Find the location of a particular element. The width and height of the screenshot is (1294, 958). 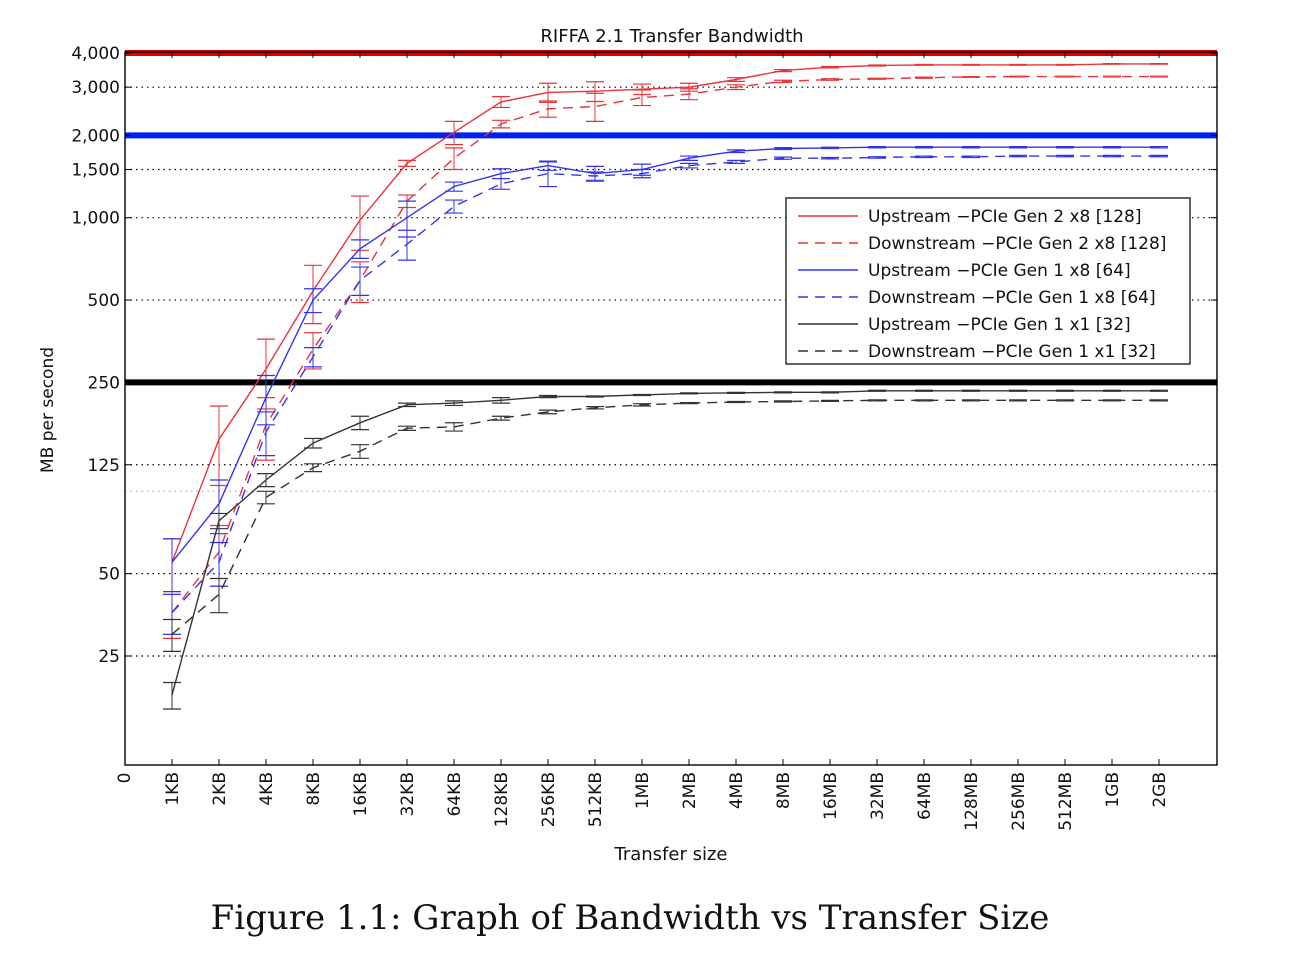

x-tick-label: 16KB is located at coordinates (361, 794).